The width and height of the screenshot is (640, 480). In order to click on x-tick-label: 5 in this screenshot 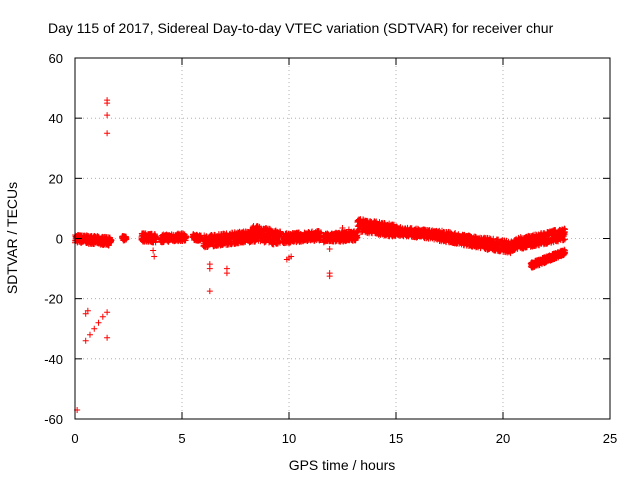, I will do `click(181, 438)`.